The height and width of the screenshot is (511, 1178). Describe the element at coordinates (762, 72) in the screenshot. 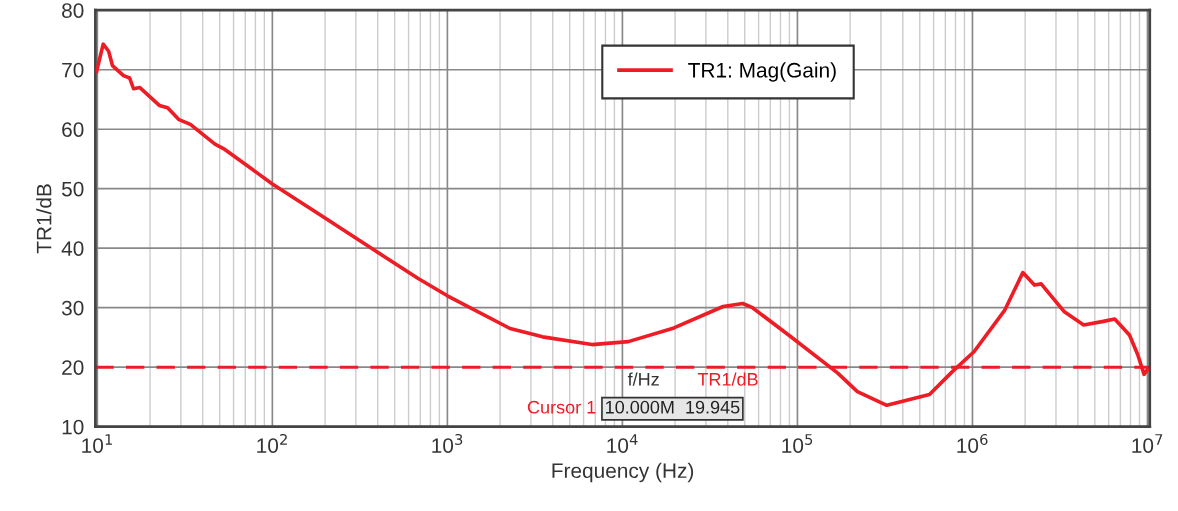

I see `legend-label: TR1: Mag(Gain)` at that location.